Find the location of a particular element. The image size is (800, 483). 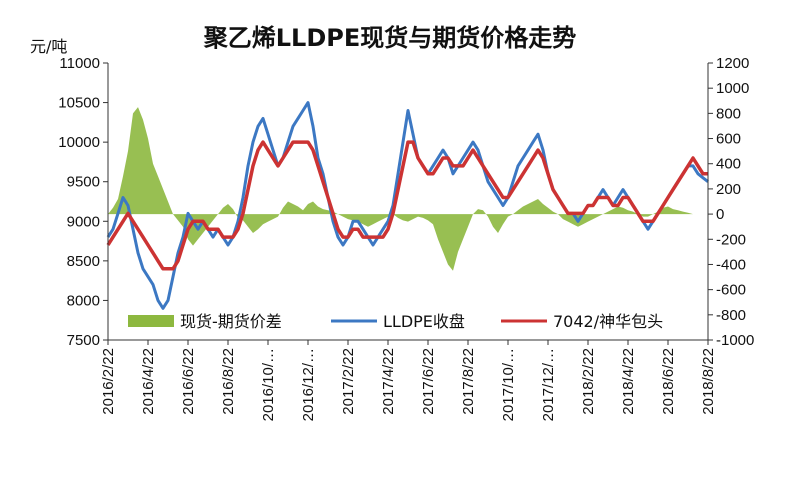

y-tick-label-right: 1200 is located at coordinates (732, 63).